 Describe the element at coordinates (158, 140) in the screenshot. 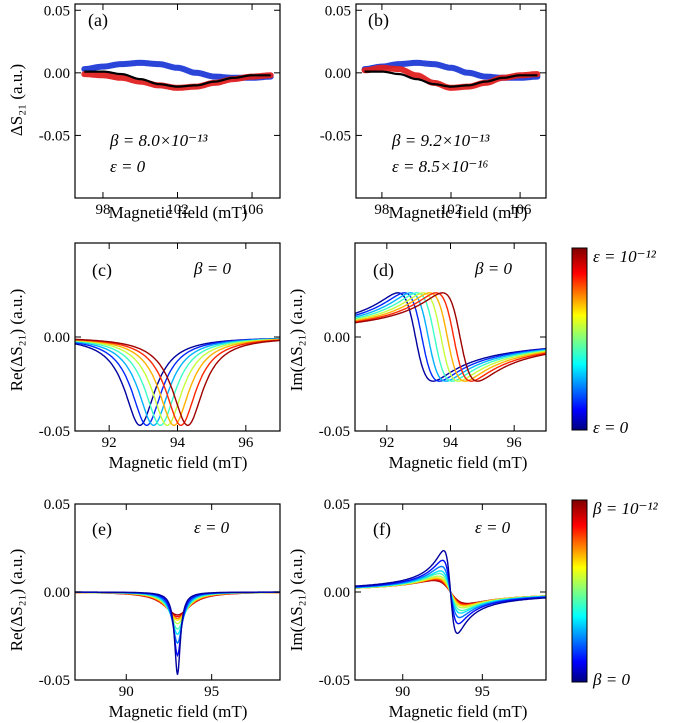

I see `panel-a-annotation-beta: β = 8.0×10⁻¹³` at that location.